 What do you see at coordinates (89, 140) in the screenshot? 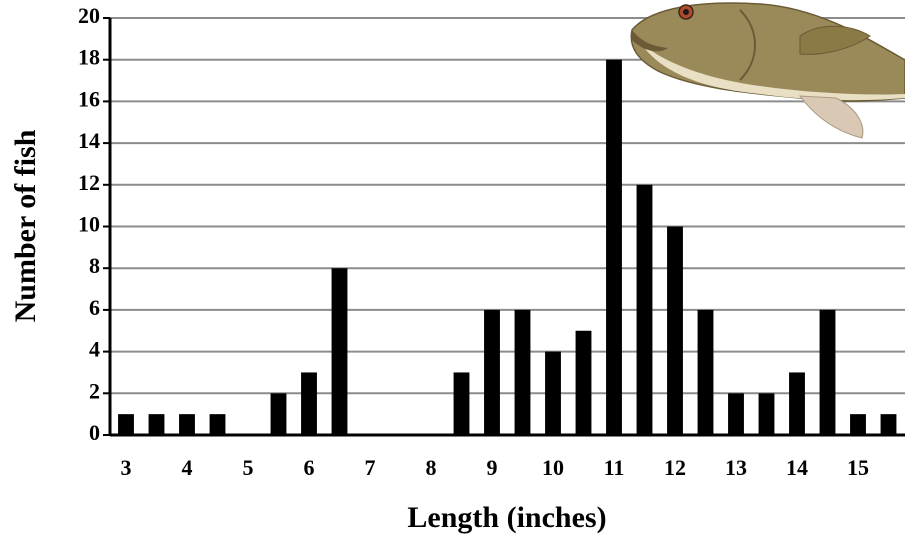
I see `y-tick-label: 14` at bounding box center [89, 140].